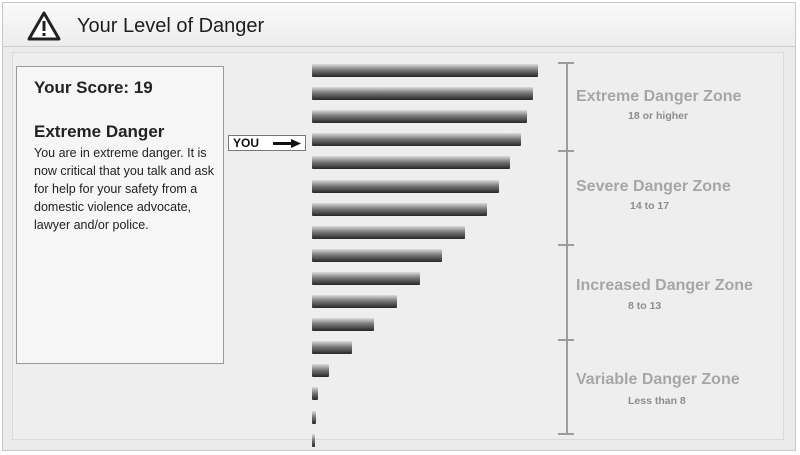 This screenshot has height=455, width=800. I want to click on you-label: YOU, so click(246, 143).